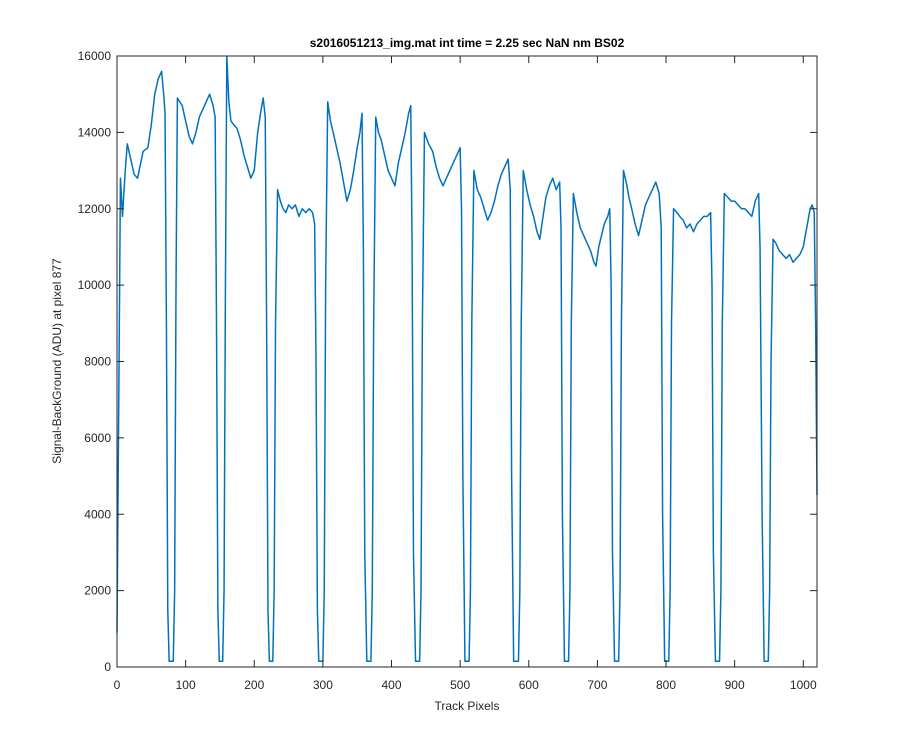 This screenshot has width=900, height=750. Describe the element at coordinates (254, 685) in the screenshot. I see `x-tick-label: 200` at that location.